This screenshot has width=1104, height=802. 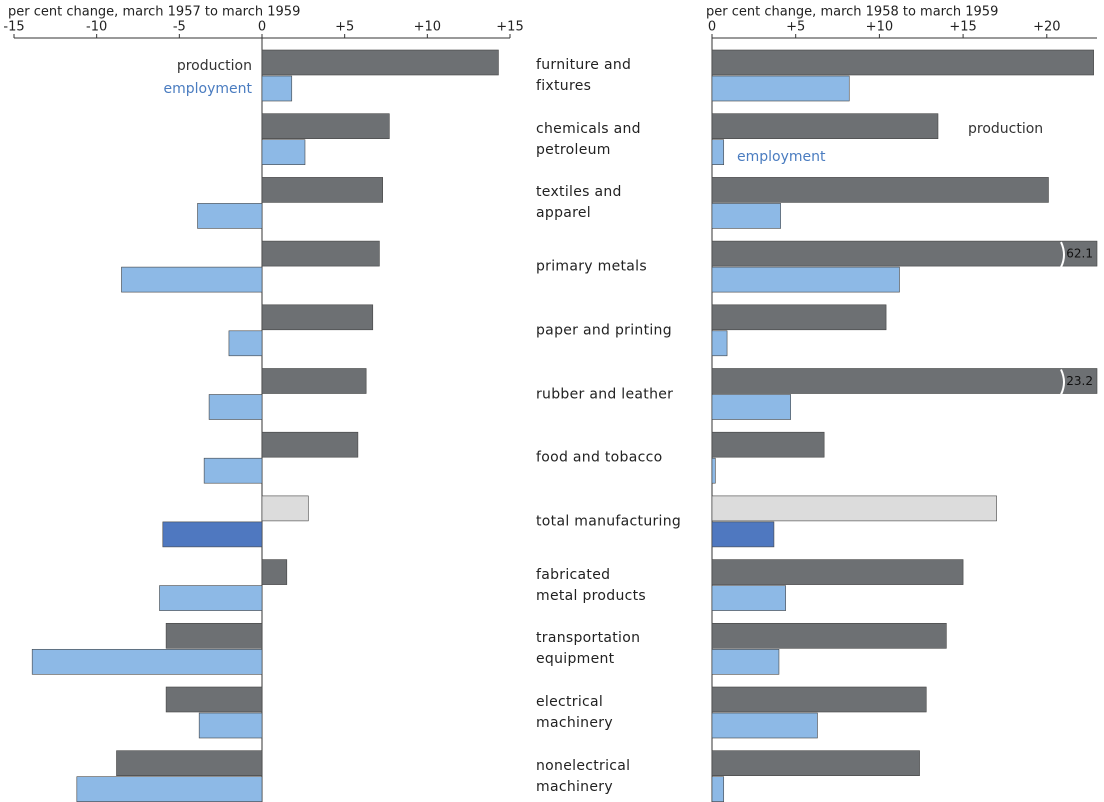 I want to click on category-label: electrical machinery, so click(x=574, y=712).